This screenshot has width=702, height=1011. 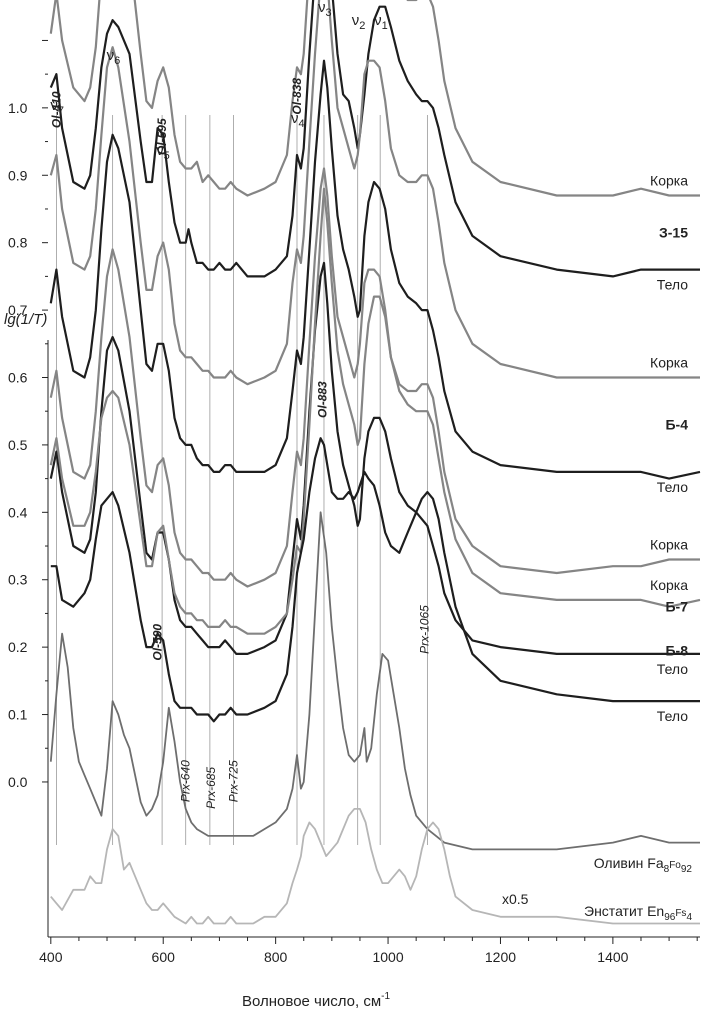 What do you see at coordinates (18, 377) in the screenshot?
I see `y-tick-label: 0.6` at bounding box center [18, 377].